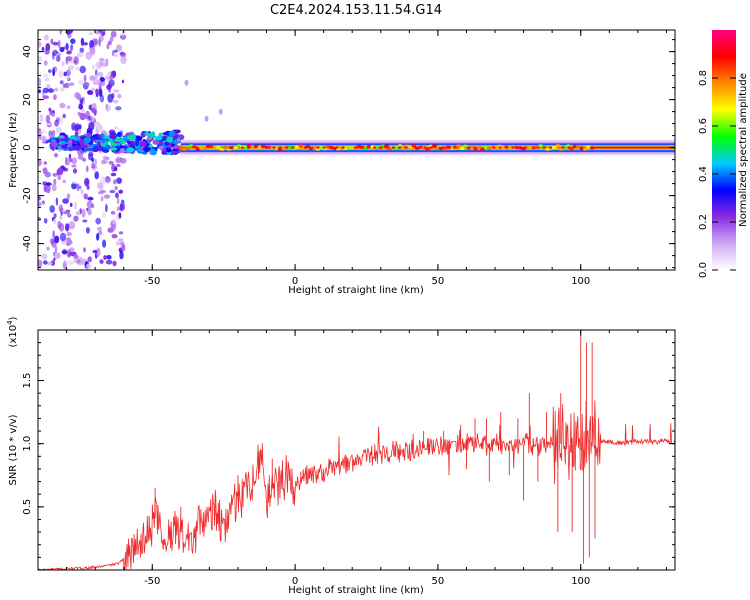 This screenshot has height=600, width=750. What do you see at coordinates (27, 51) in the screenshot?
I see `y-tick-label: 40` at bounding box center [27, 51].